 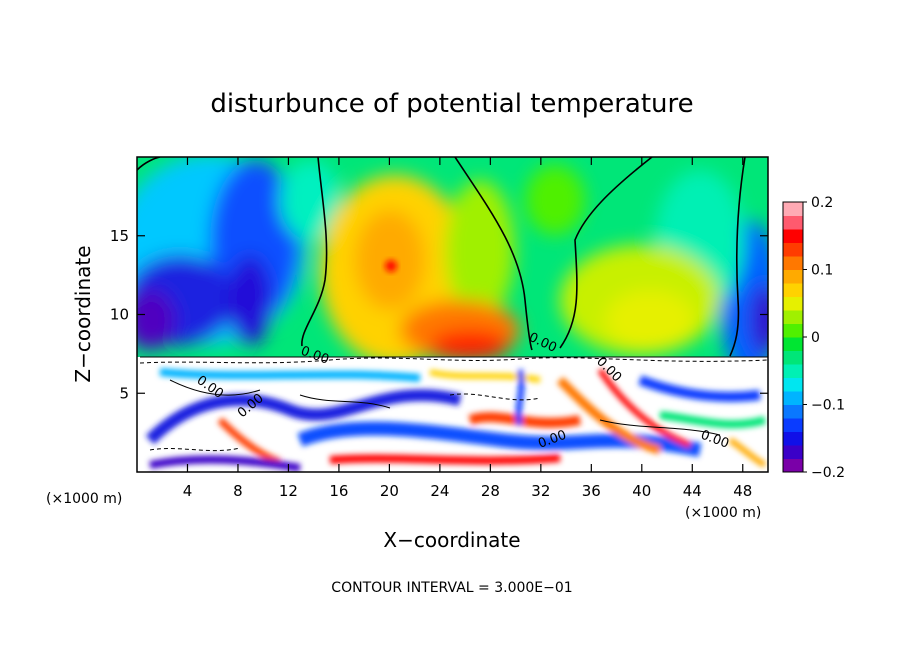 What do you see at coordinates (591, 491) in the screenshot?
I see `x-tick-label: 36` at bounding box center [591, 491].